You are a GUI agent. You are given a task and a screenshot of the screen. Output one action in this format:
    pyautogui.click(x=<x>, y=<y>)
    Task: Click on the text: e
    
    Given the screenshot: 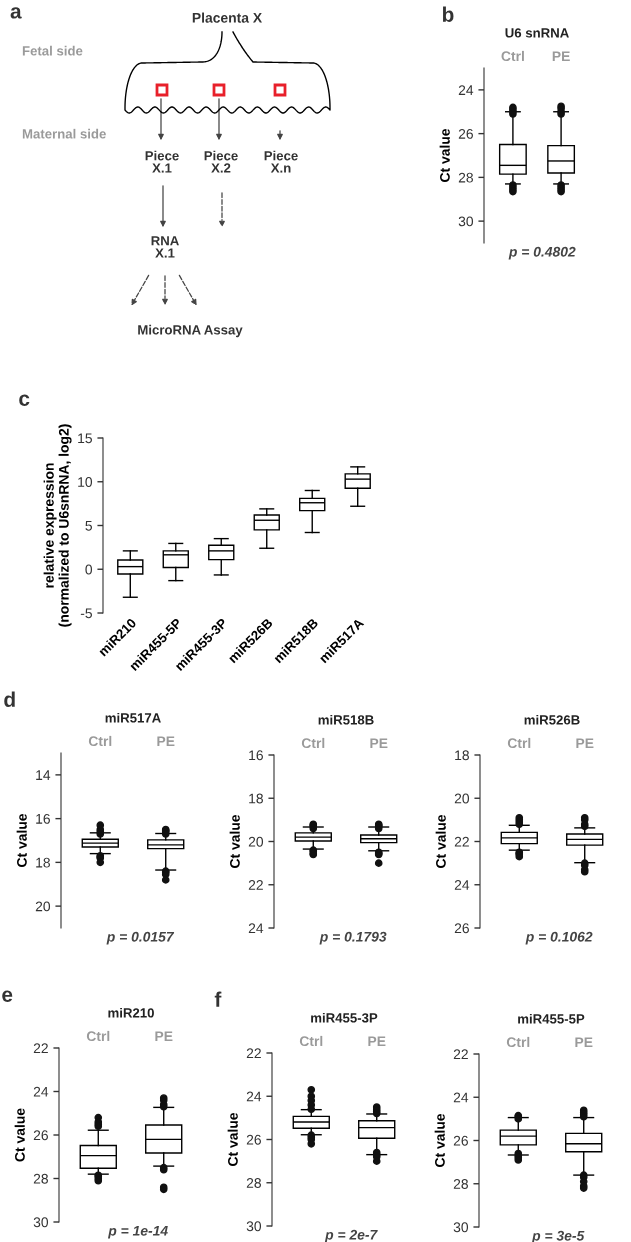 What is the action you would take?
    pyautogui.click(x=7, y=996)
    